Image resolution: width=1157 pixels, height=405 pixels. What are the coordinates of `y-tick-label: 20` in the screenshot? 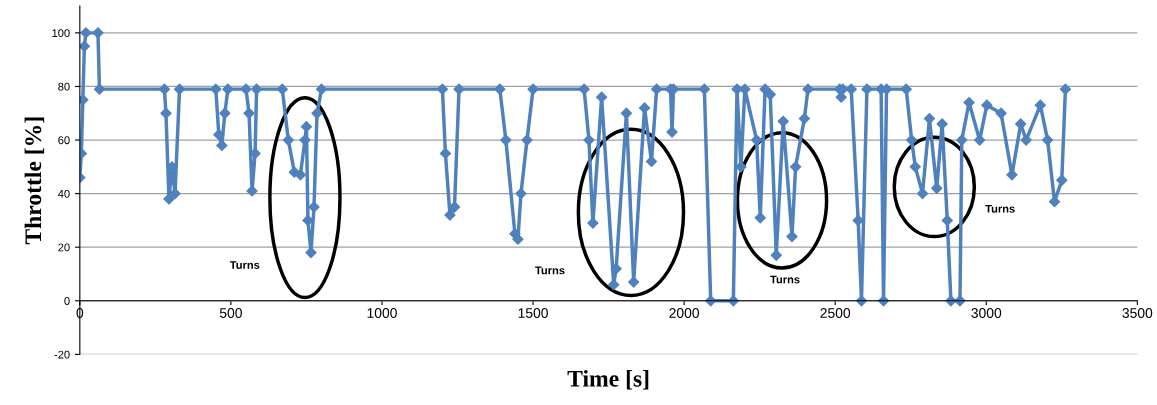 It's located at (64, 247).